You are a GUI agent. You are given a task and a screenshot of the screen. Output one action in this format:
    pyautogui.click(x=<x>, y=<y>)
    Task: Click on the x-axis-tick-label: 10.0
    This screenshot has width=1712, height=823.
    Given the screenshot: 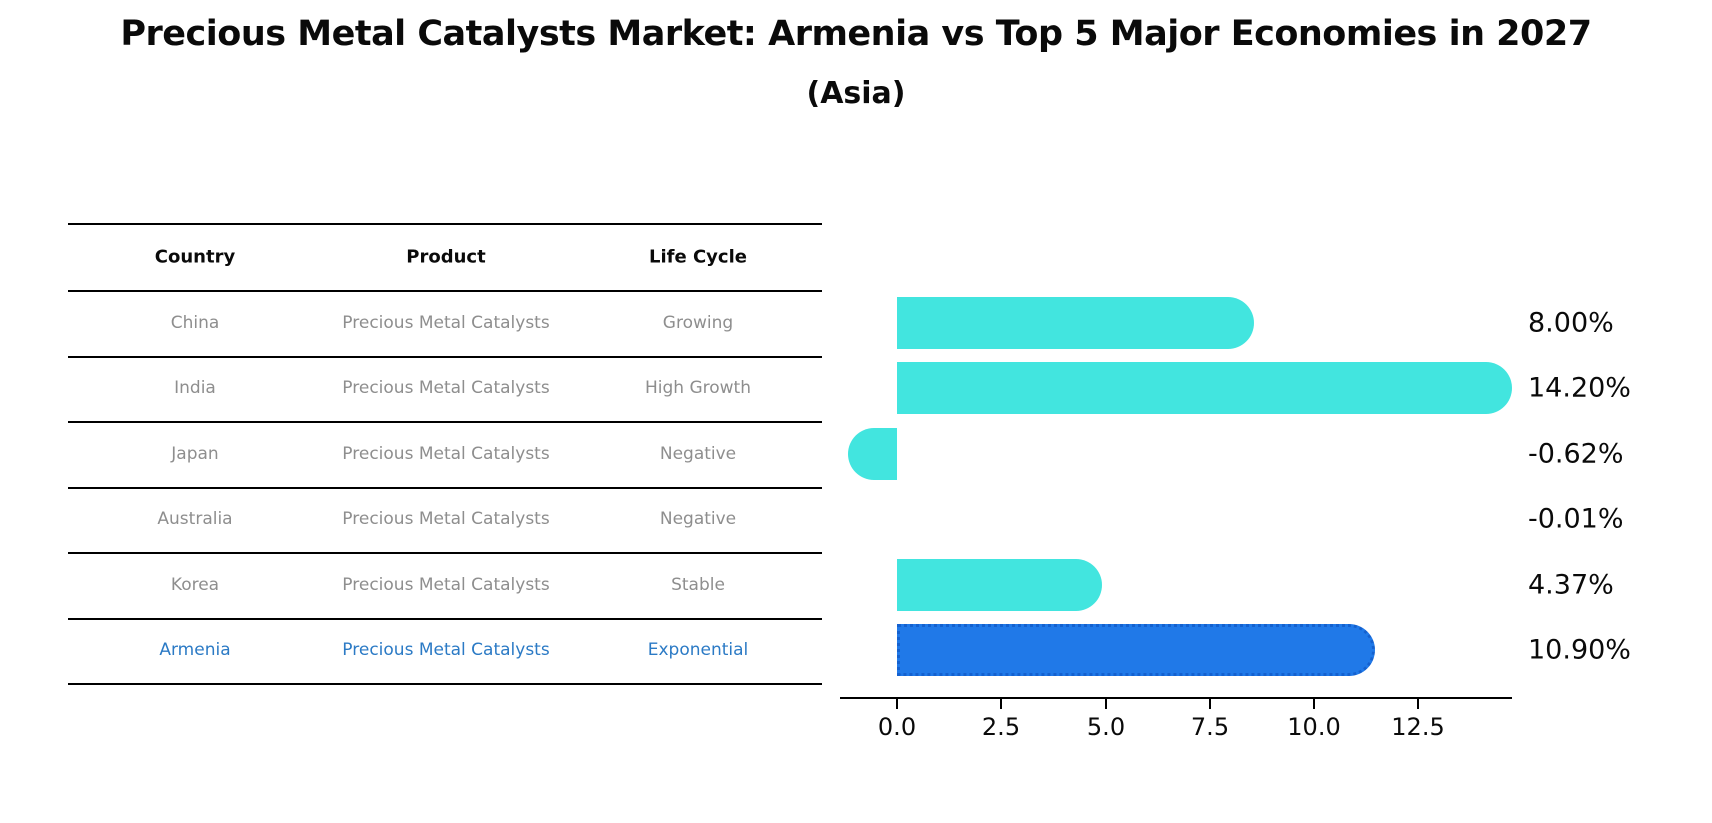 What is the action you would take?
    pyautogui.click(x=1314, y=727)
    